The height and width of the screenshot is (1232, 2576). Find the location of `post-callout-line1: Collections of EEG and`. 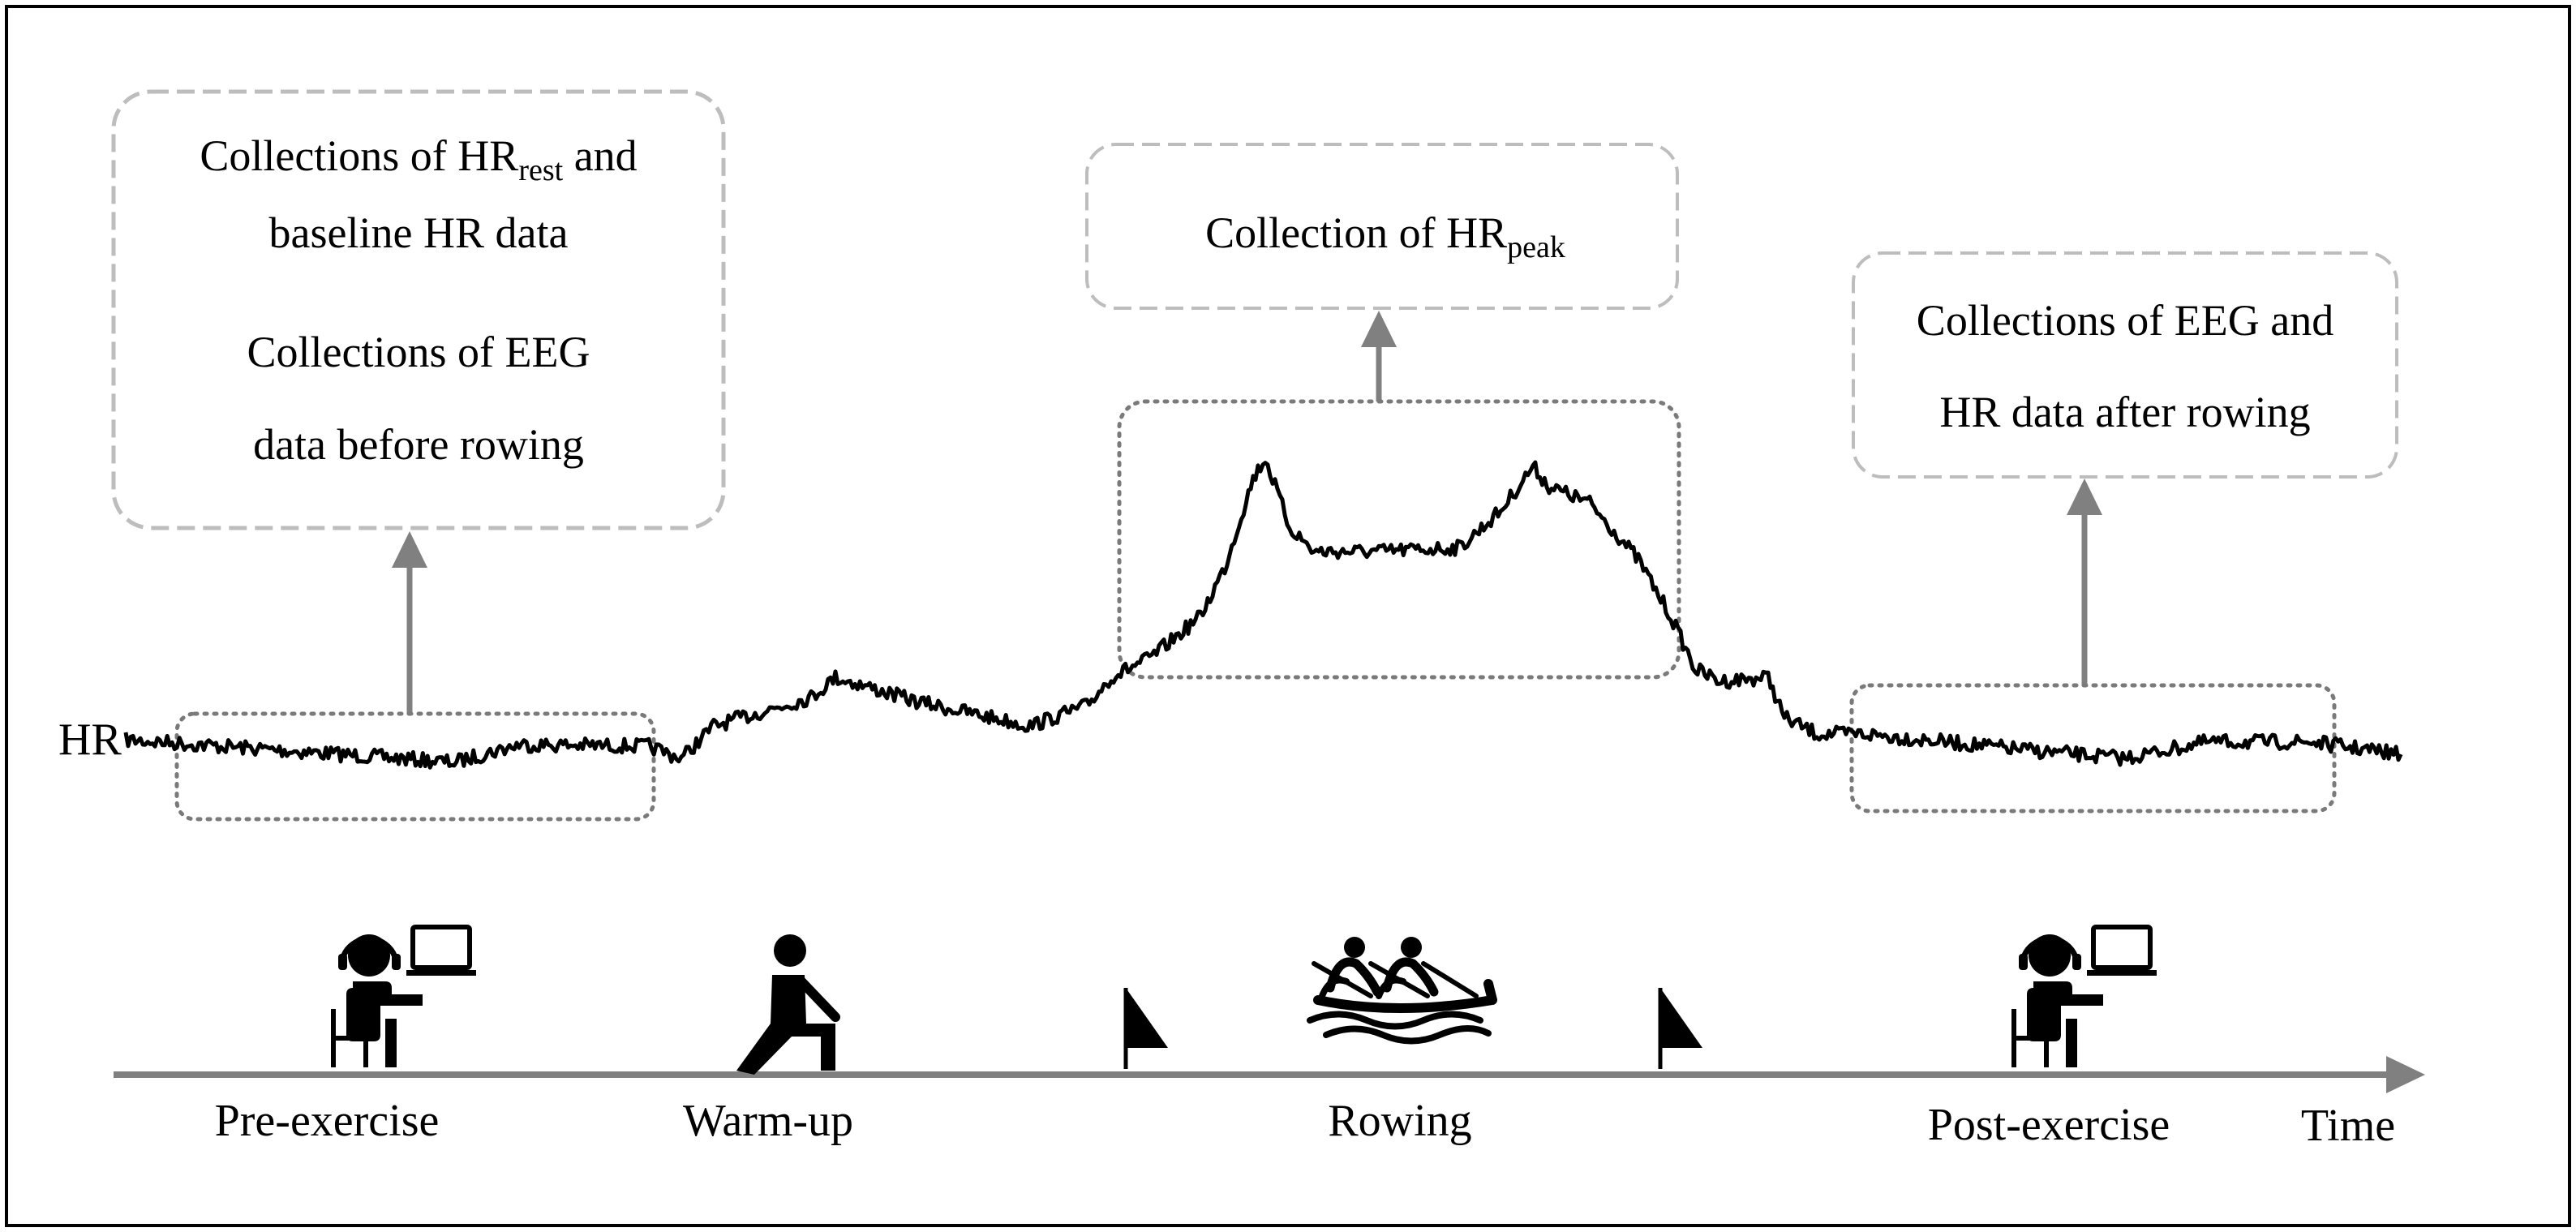

post-callout-line1: Collections of EEG and is located at coordinates (2125, 320).